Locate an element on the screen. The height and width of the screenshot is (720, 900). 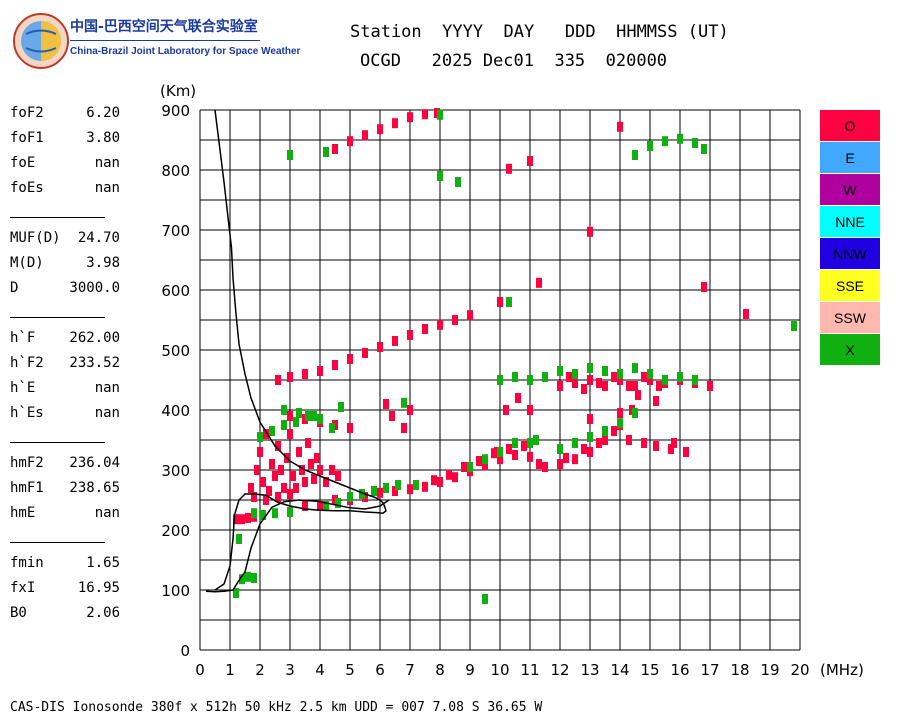
param-row: hmF1 238.65 is located at coordinates (65, 490).